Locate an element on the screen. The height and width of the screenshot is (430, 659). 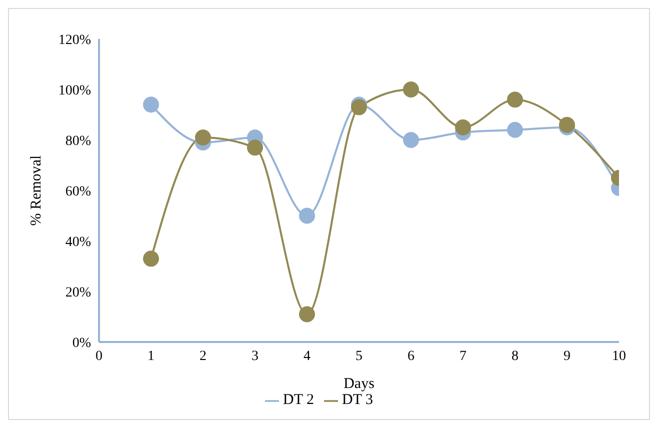
x-tick-label: 8 is located at coordinates (515, 356).